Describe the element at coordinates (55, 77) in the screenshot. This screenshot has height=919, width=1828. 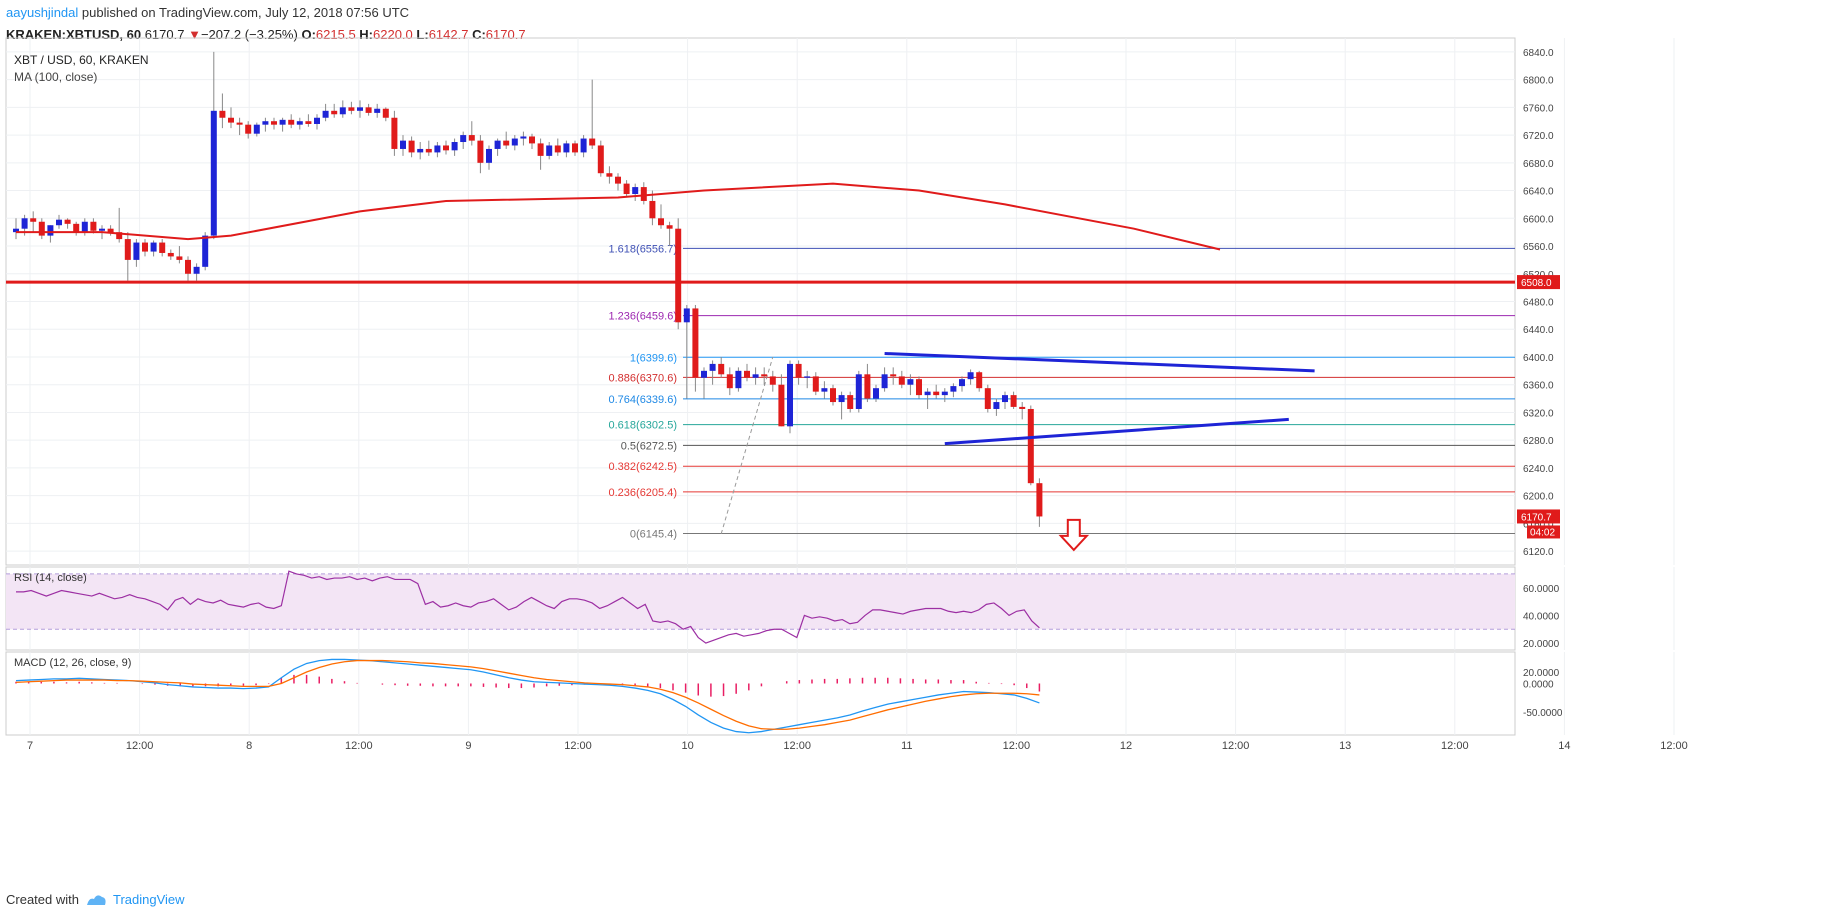
I see `ma-indicator-label: MA (100, close)` at that location.